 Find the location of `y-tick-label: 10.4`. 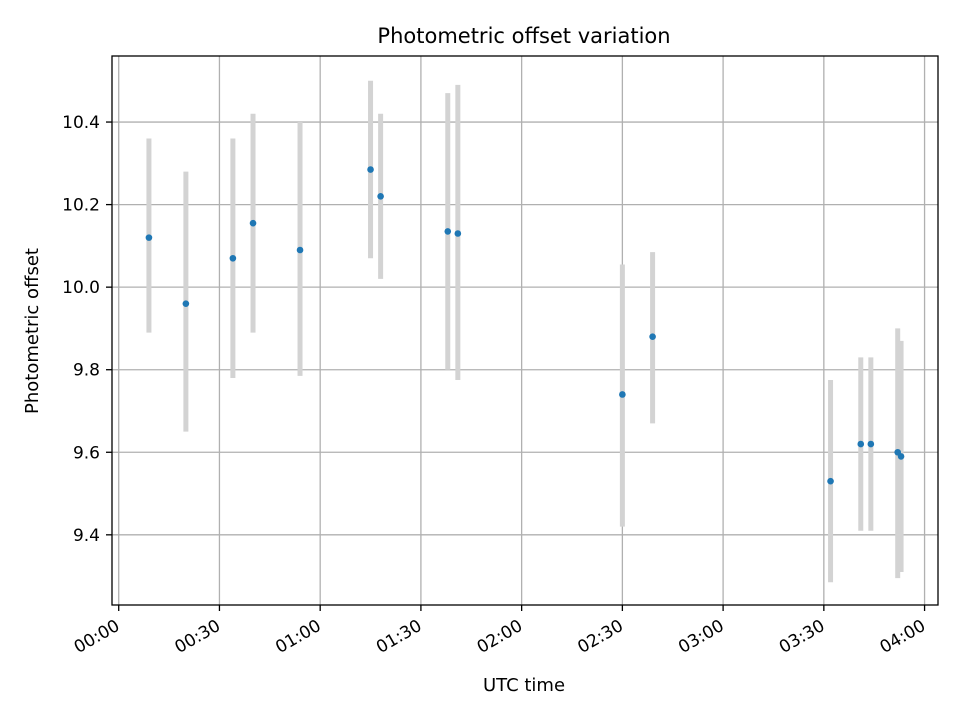

y-tick-label: 10.4 is located at coordinates (81, 123).